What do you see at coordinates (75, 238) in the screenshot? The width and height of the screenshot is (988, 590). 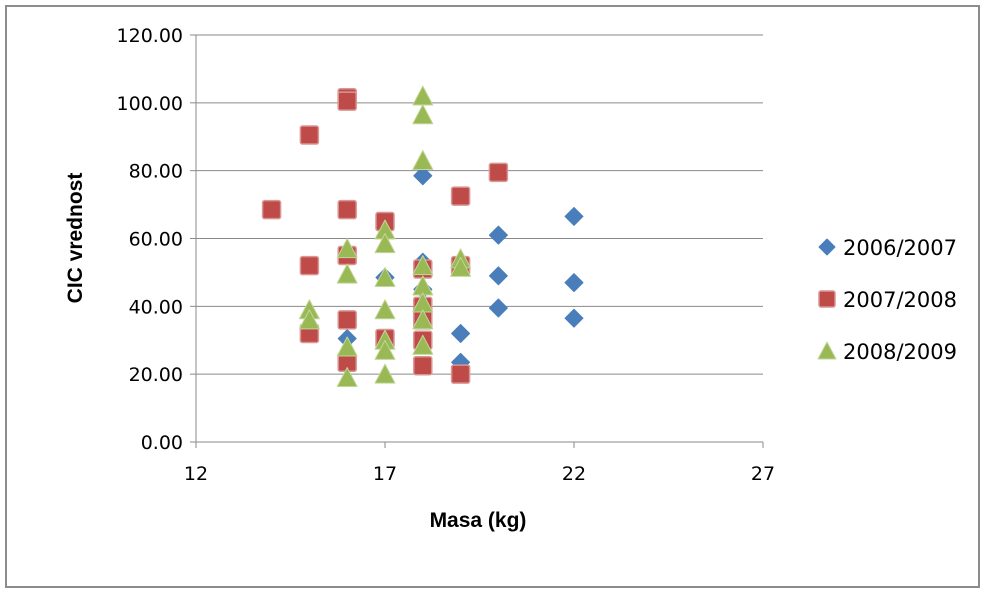 I see `y-axis-title: CIC vrednost` at bounding box center [75, 238].